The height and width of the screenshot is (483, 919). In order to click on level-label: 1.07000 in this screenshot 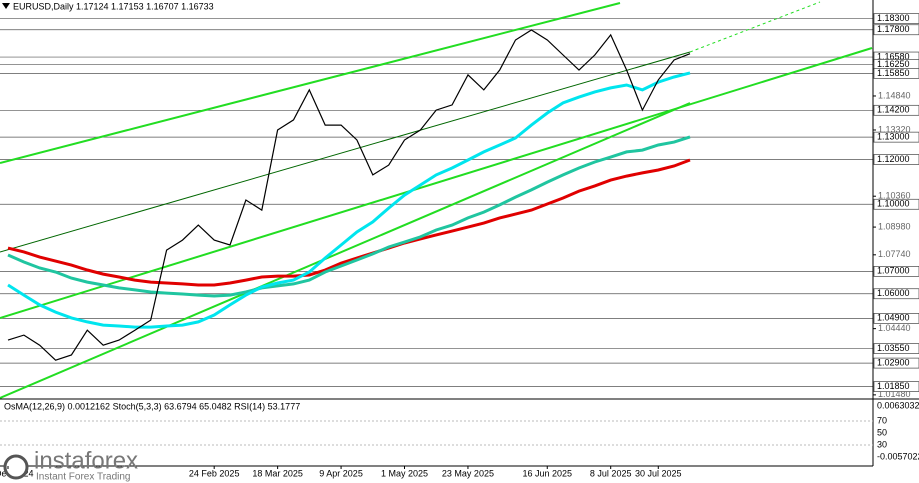, I will do `click(893, 271)`.